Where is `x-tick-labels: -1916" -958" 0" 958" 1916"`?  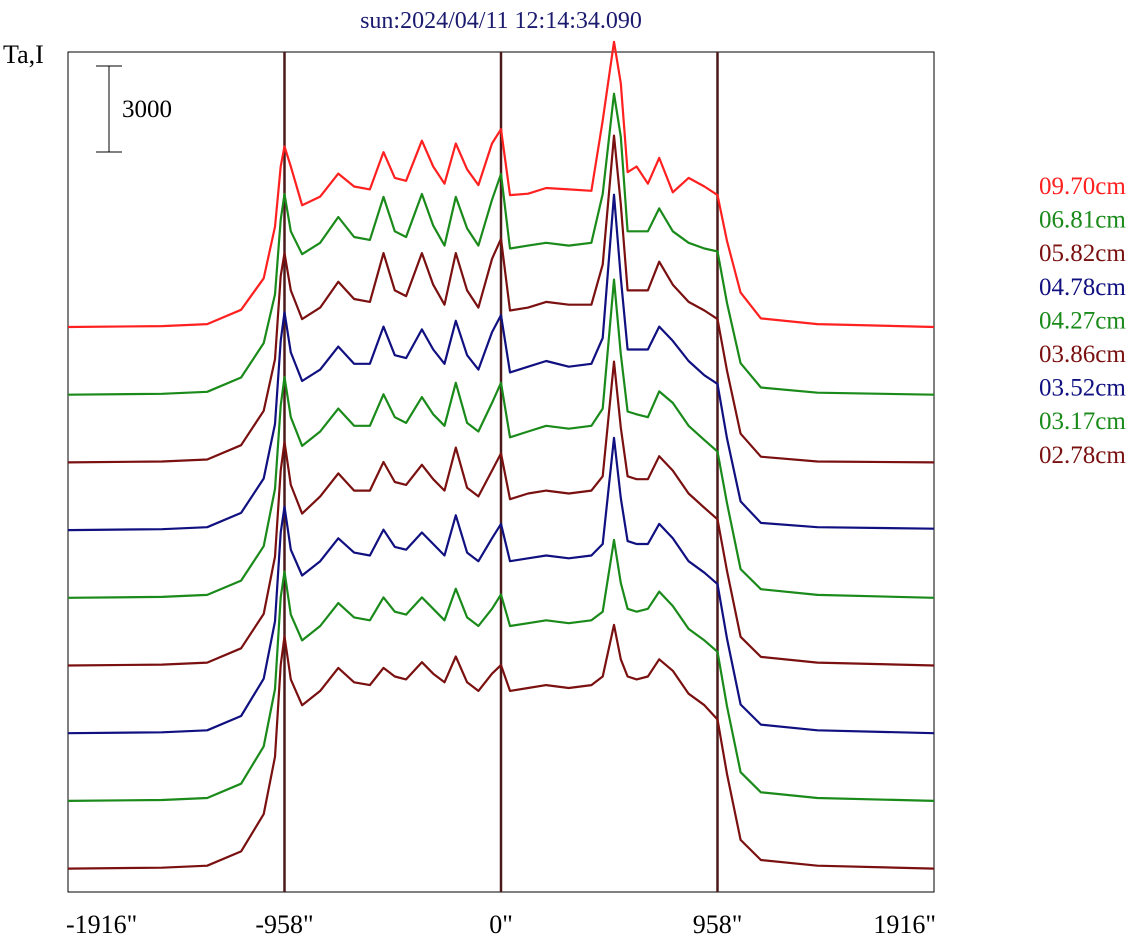 x-tick-labels: -1916" -958" 0" 958" 1916" is located at coordinates (501, 924).